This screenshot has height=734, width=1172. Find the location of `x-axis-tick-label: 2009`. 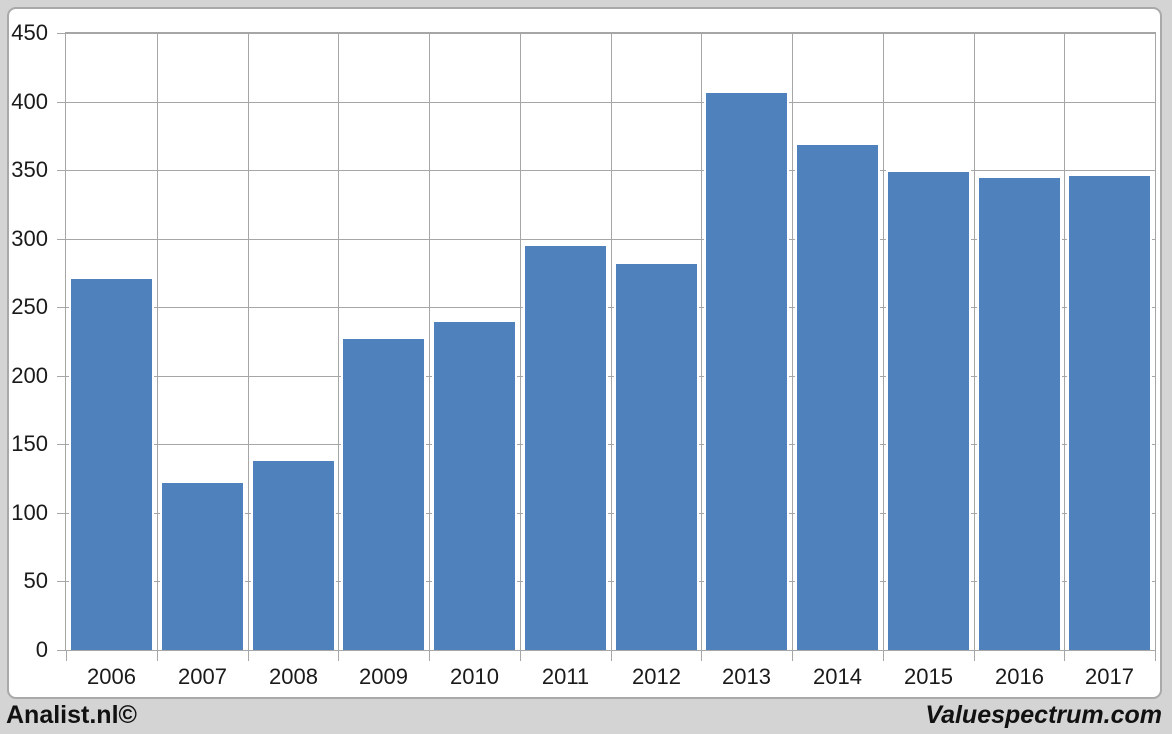

x-axis-tick-label: 2009 is located at coordinates (383, 676).